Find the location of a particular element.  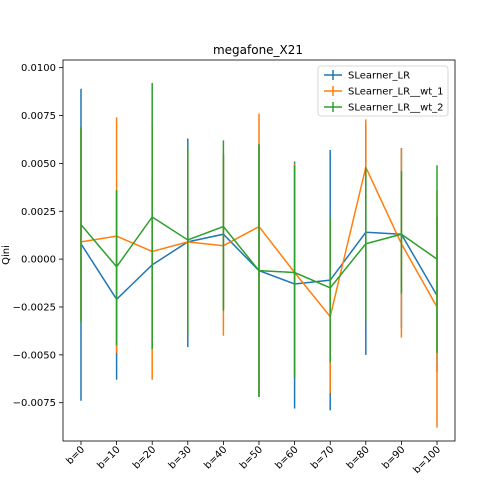

legend-label: SLearner_LR__wt_2 is located at coordinates (396, 108).